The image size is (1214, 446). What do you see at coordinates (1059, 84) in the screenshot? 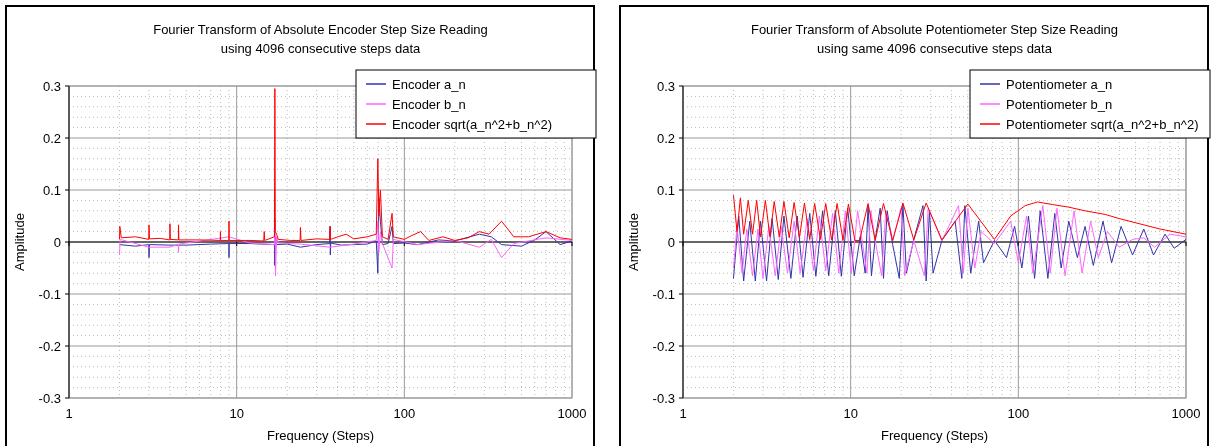
I see `legend-label: Potentiometer a_n` at bounding box center [1059, 84].